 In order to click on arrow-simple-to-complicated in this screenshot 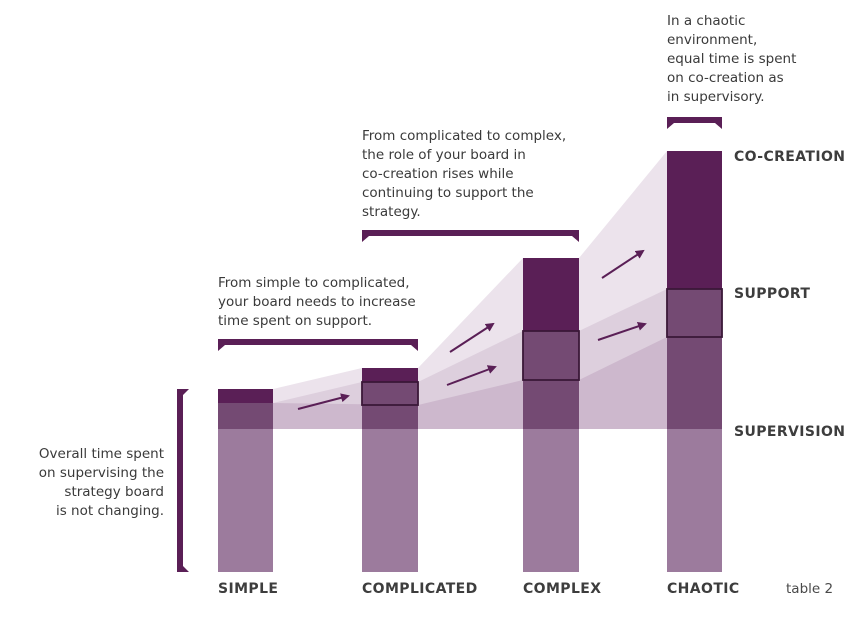, I will do `click(323, 401)`.